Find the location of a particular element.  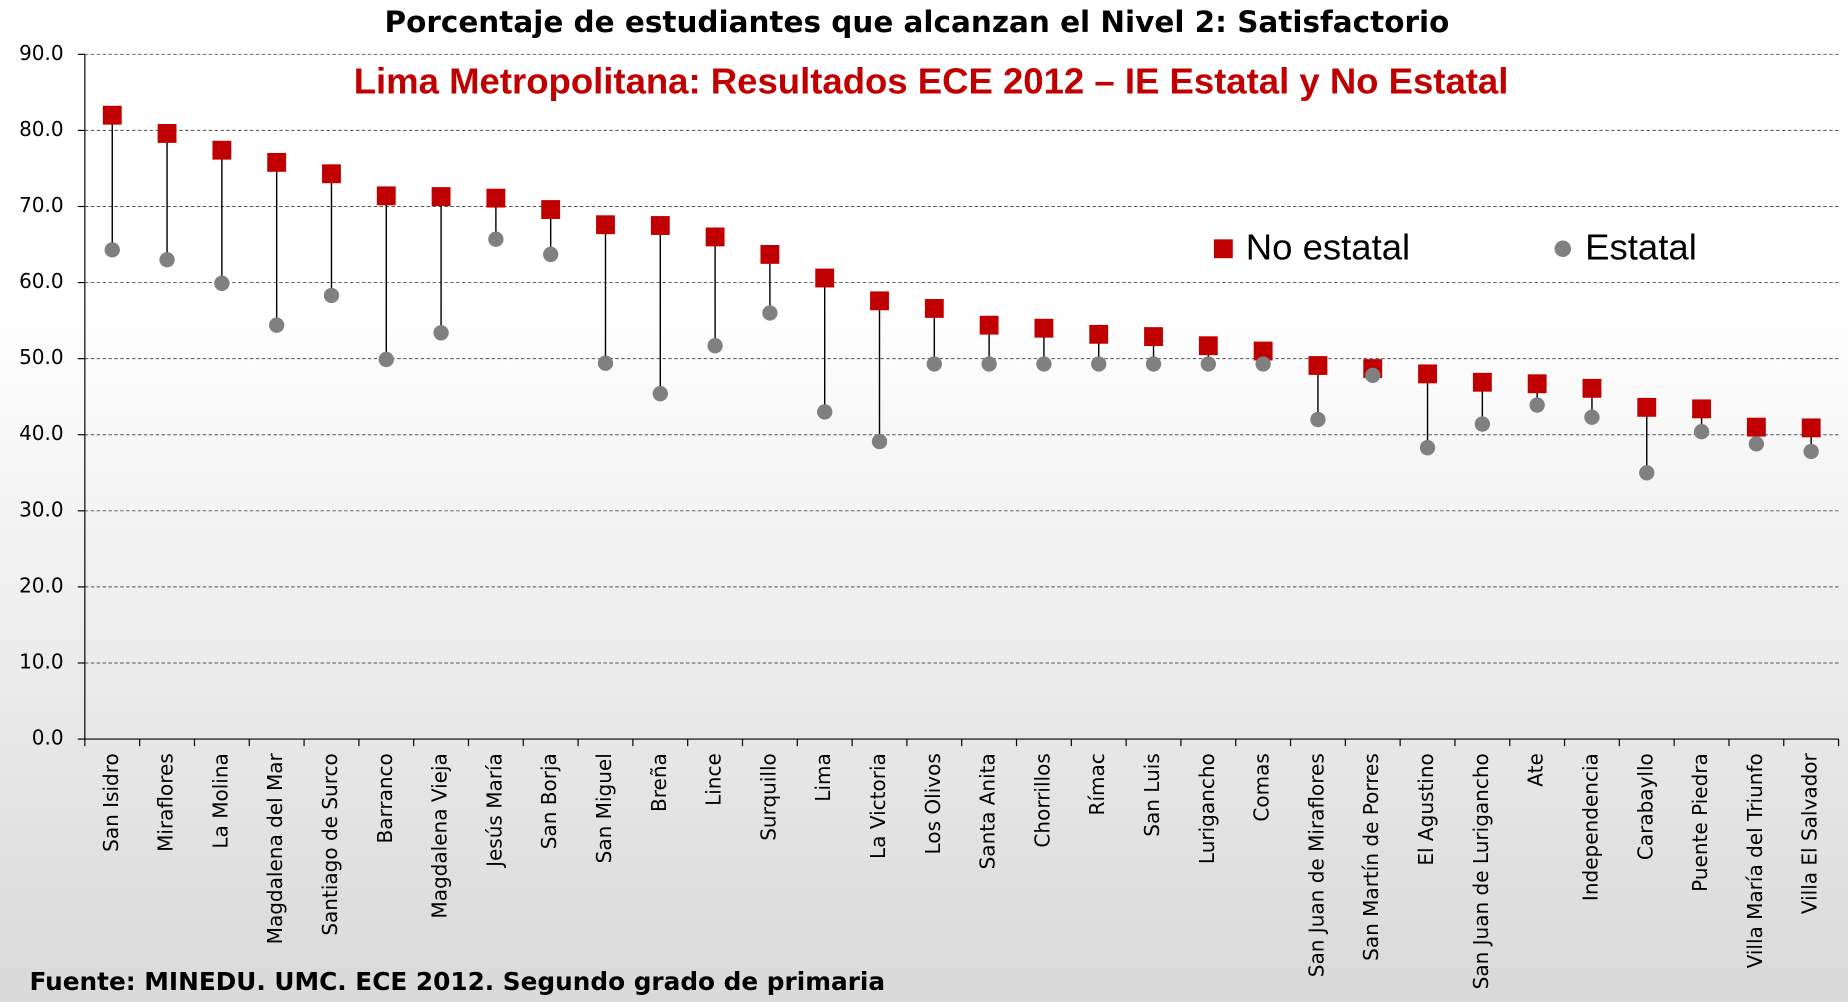

y-tick-label: 60.0 is located at coordinates (41, 281).